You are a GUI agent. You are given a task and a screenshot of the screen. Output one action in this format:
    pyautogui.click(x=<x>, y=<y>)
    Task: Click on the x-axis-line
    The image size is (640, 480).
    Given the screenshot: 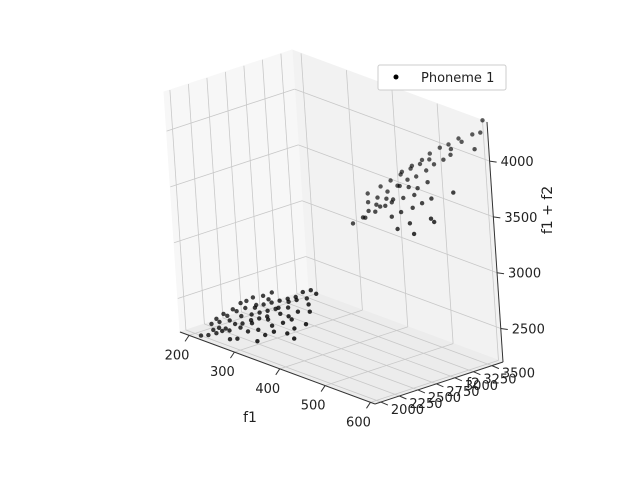 What is the action you would take?
    pyautogui.click(x=277, y=368)
    